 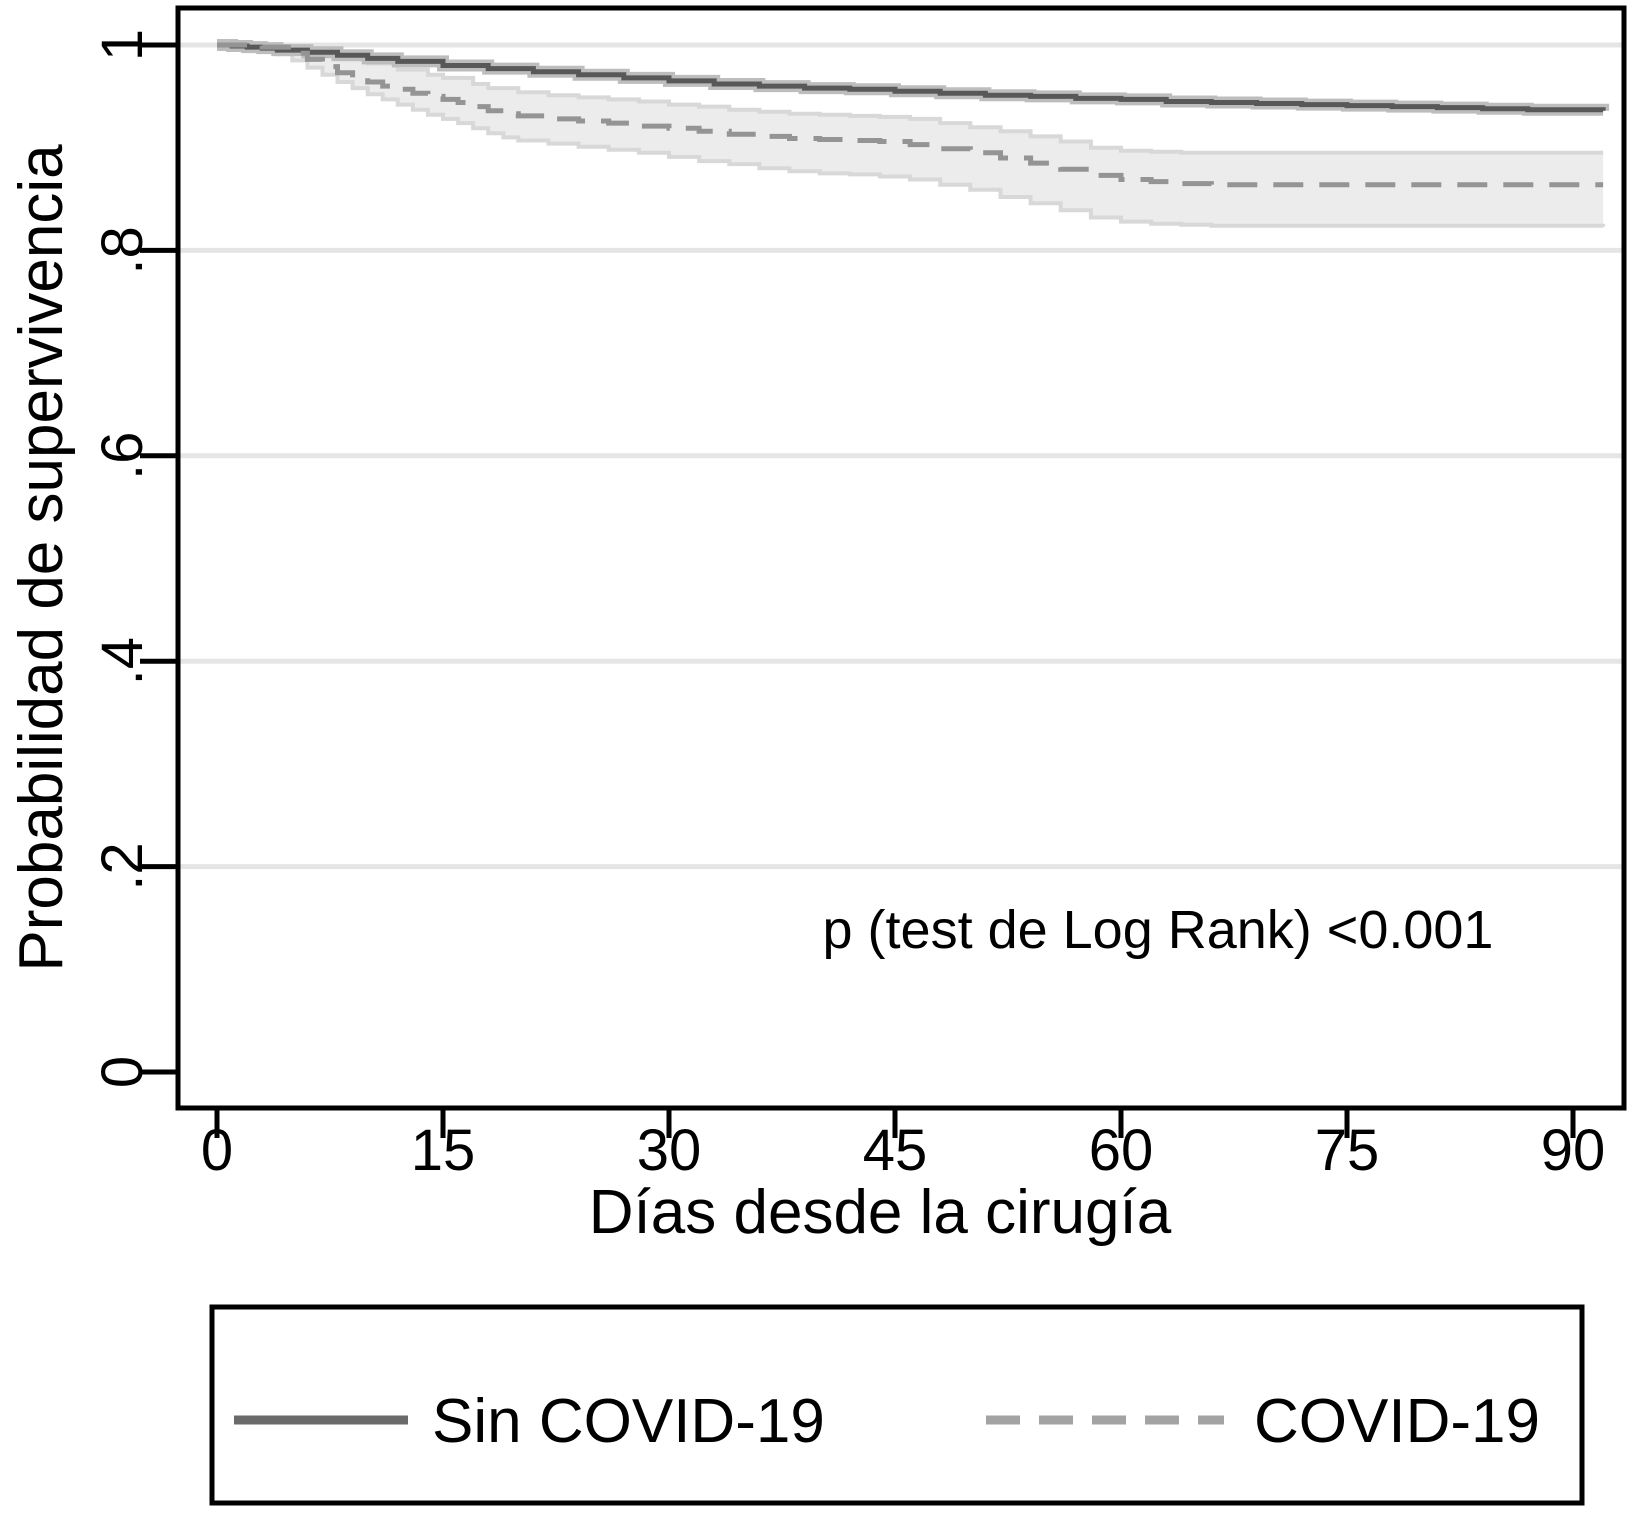 What do you see at coordinates (41, 558) in the screenshot?
I see `y-axis-title: Probabilidad de supervivencia` at bounding box center [41, 558].